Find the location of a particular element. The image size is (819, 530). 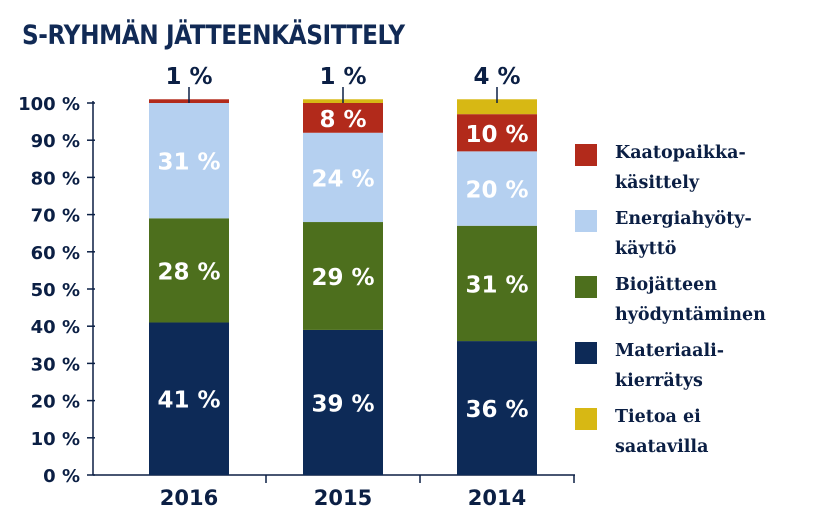

x-tick-label: 2016 is located at coordinates (189, 498).